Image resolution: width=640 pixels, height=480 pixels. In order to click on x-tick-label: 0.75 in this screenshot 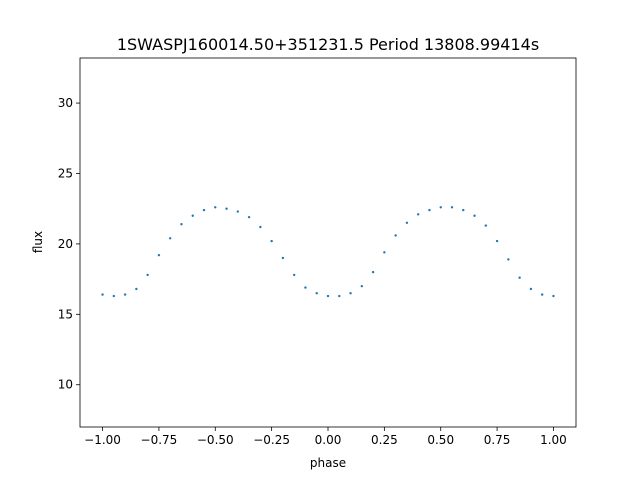, I will do `click(497, 440)`.